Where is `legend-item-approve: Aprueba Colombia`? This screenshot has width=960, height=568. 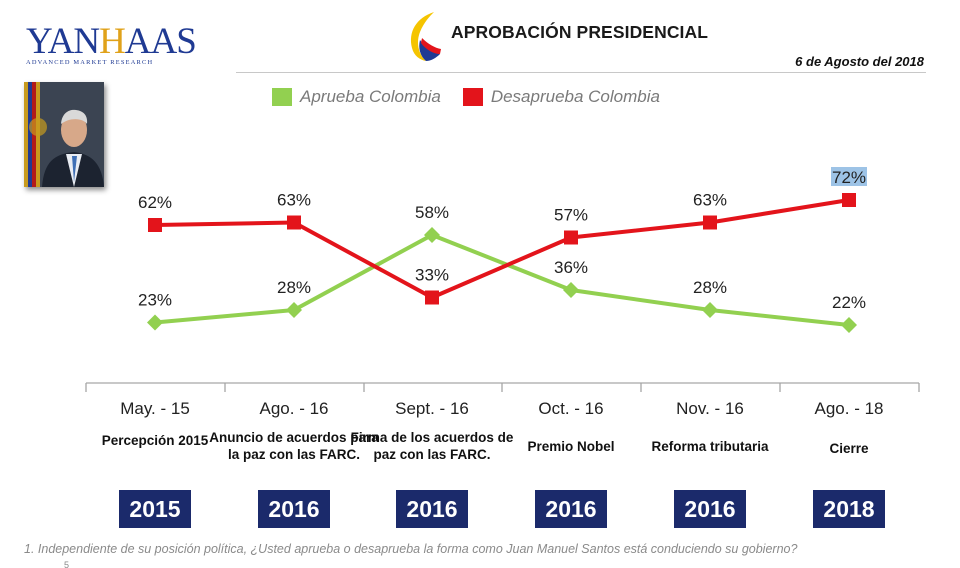
legend-item-approve: Aprueba Colombia is located at coordinates (356, 97).